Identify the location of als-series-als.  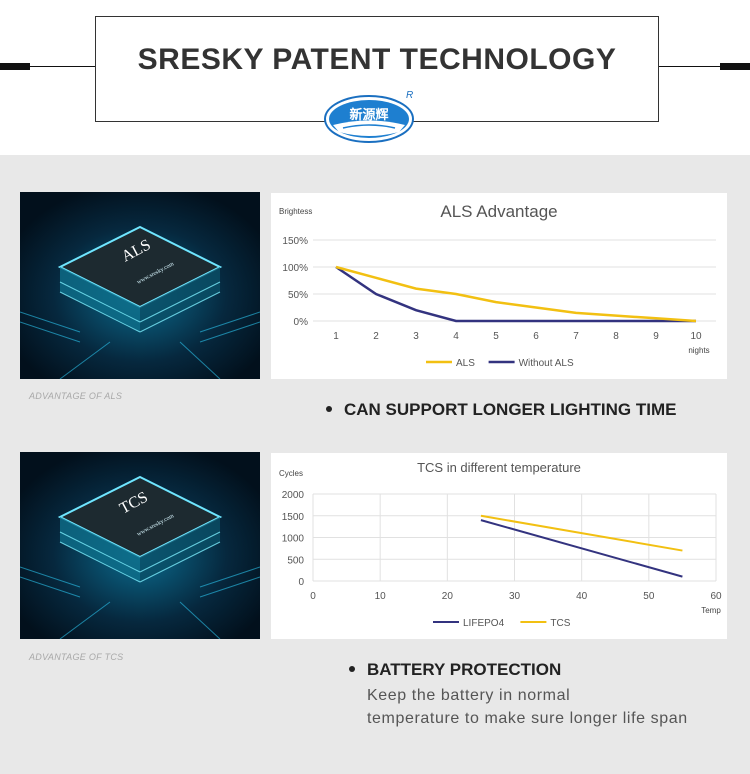
(516, 294).